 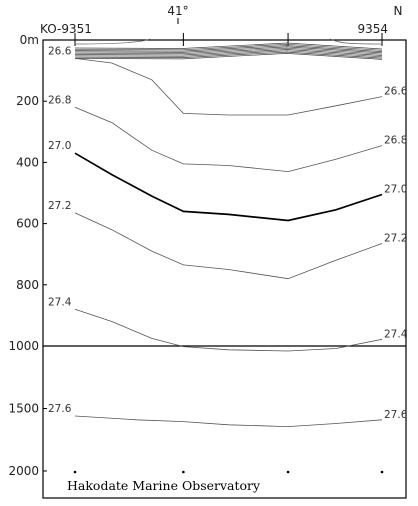 I want to click on surface-band-layer, so click(x=228, y=49).